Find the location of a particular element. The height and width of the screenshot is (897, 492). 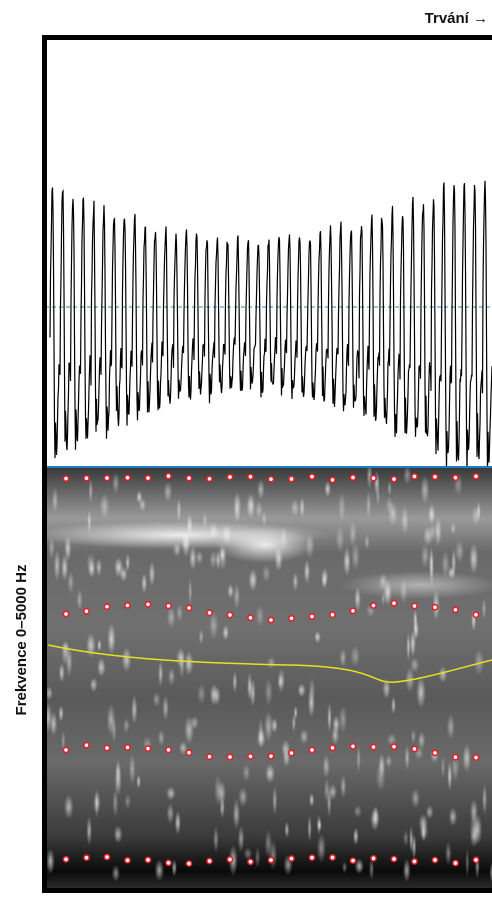

duration-label: Trvání → is located at coordinates (456, 18).